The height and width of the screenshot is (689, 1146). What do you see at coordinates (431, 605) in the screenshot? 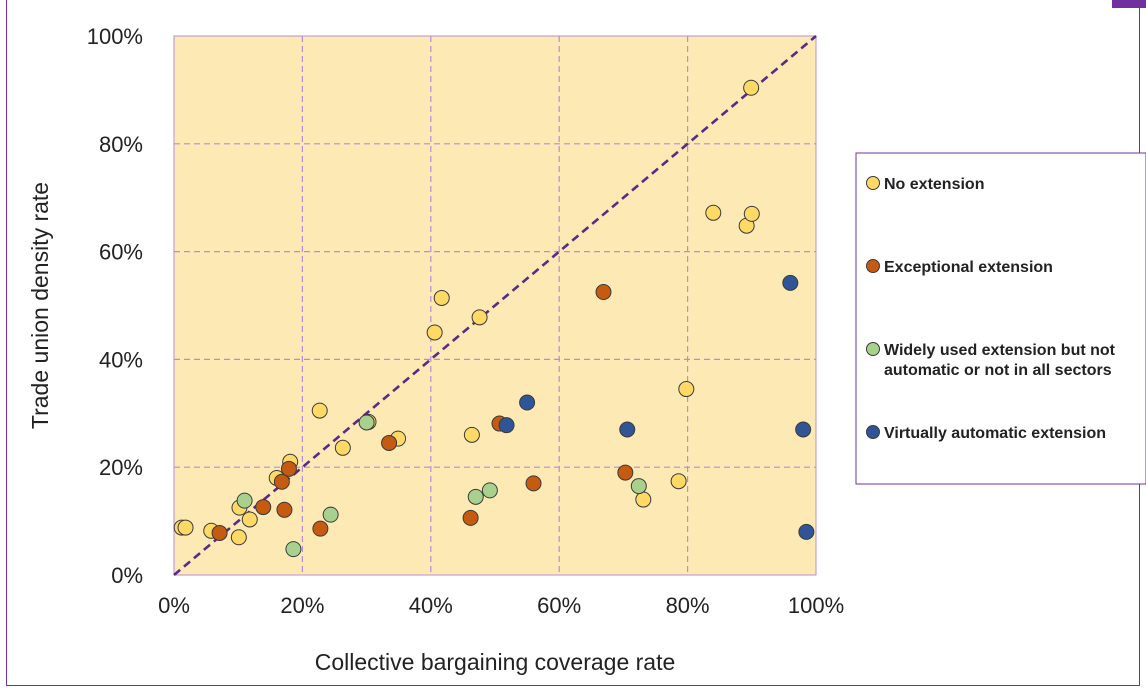
I see `x-tick-label: 40%` at bounding box center [431, 605].